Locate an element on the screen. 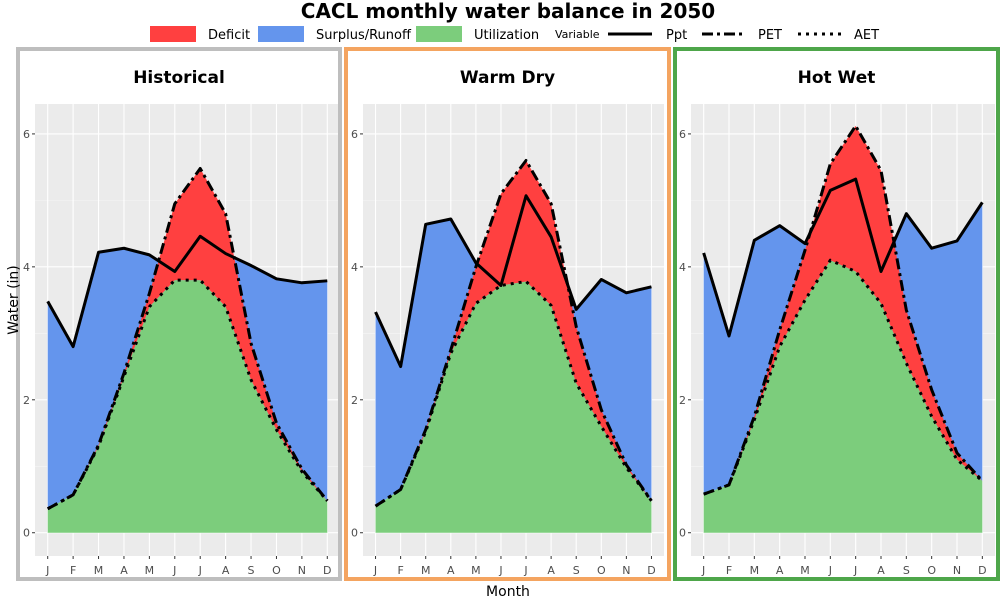  panel-title: Warm Dry is located at coordinates (507, 78).